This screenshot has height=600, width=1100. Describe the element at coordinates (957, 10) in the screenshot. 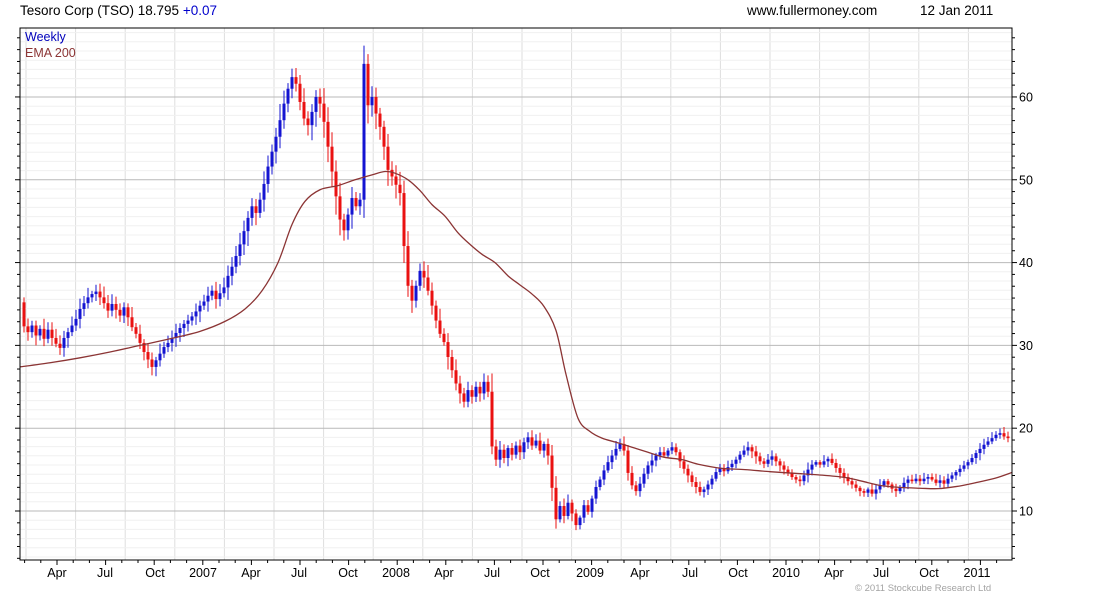

I see `chart-date: 12 Jan 2011` at that location.